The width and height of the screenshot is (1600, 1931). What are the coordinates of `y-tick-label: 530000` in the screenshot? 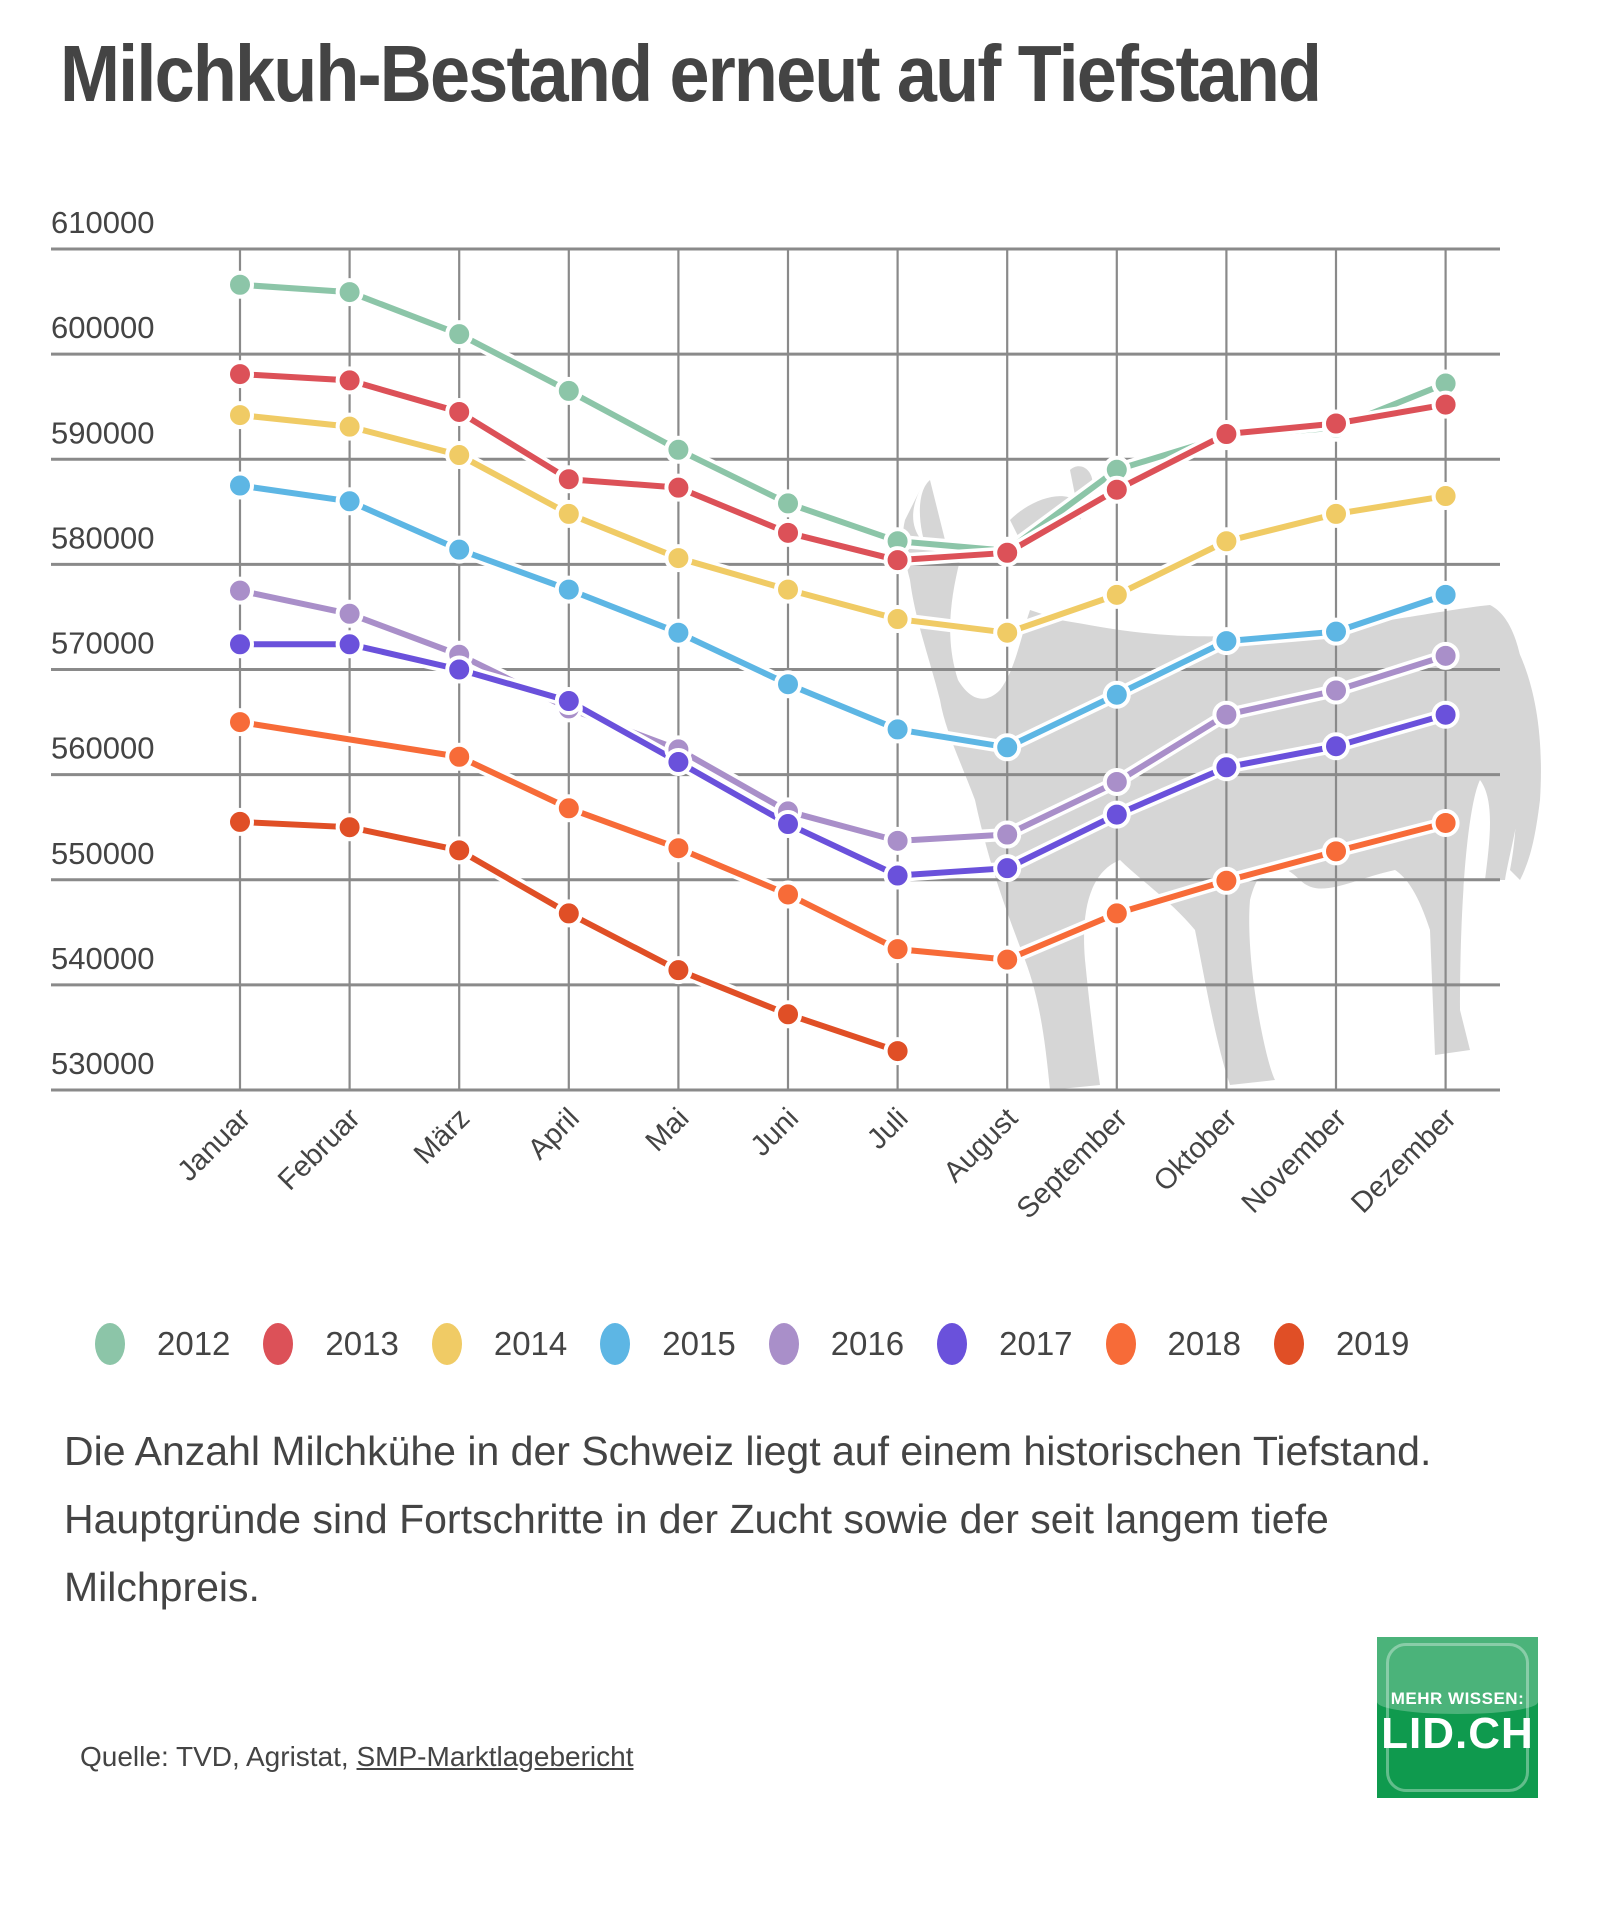 It's located at (102, 1063).